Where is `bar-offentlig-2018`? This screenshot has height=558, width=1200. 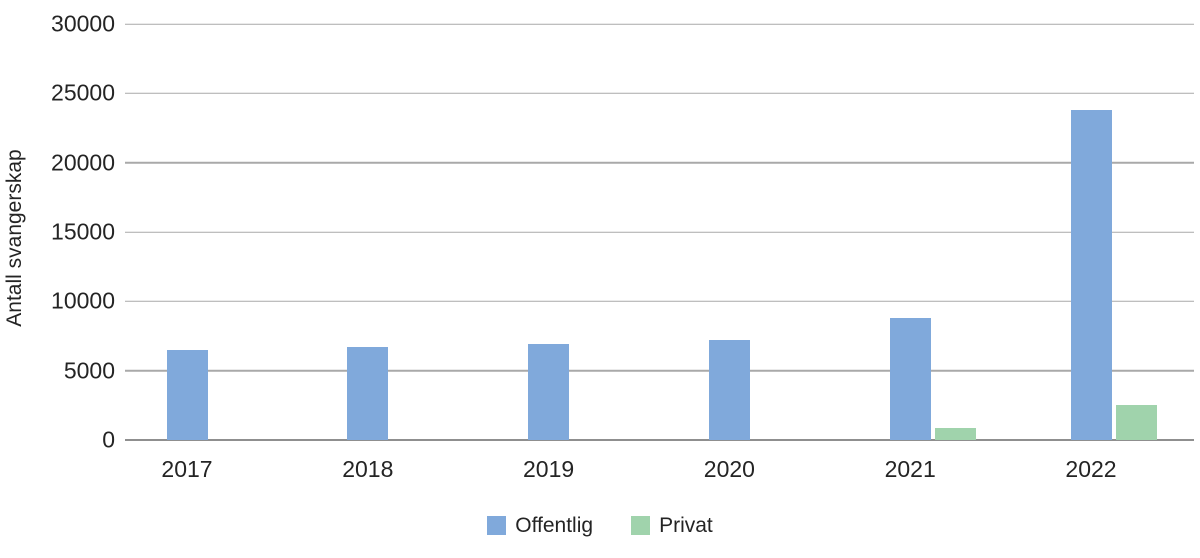
bar-offentlig-2018 is located at coordinates (368, 393).